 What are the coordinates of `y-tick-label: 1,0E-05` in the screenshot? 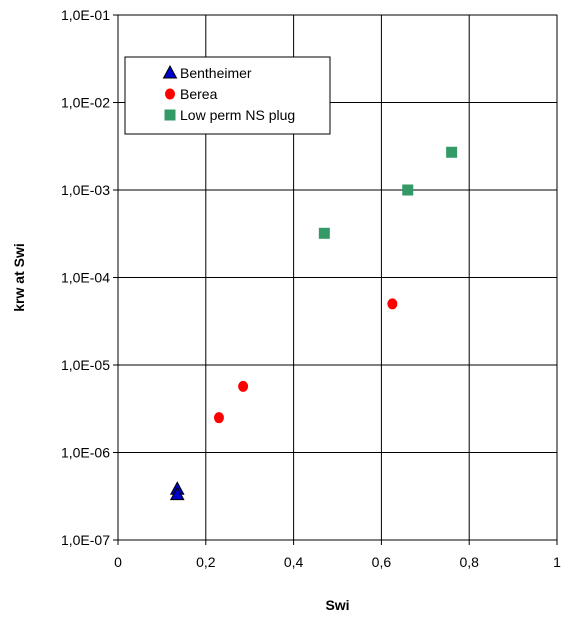 It's located at (85, 365).